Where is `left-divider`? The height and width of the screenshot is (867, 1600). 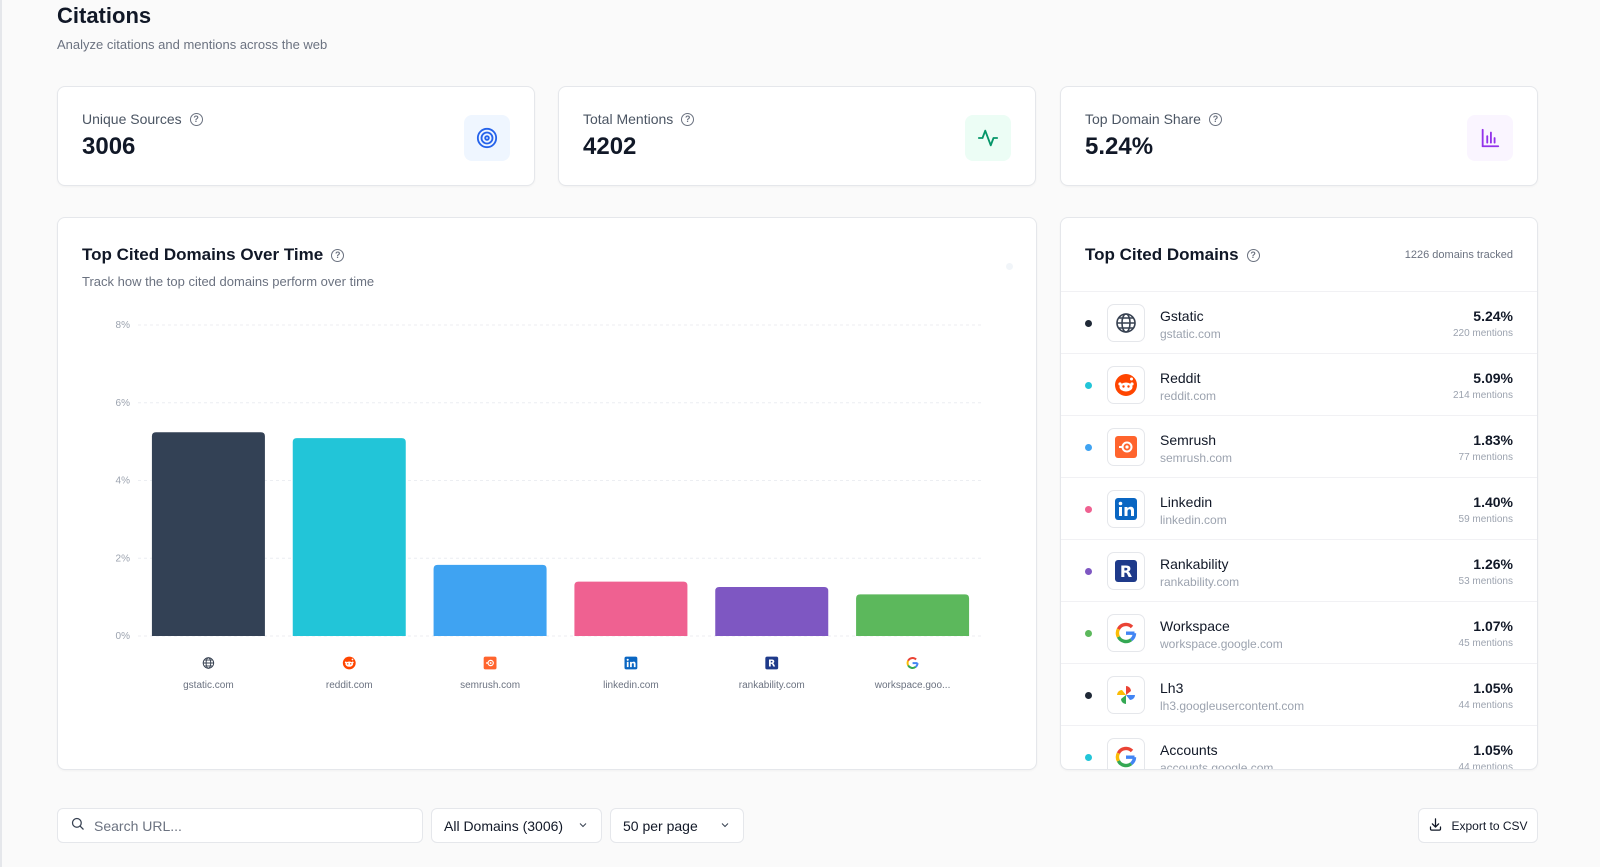
left-divider is located at coordinates (1, 433).